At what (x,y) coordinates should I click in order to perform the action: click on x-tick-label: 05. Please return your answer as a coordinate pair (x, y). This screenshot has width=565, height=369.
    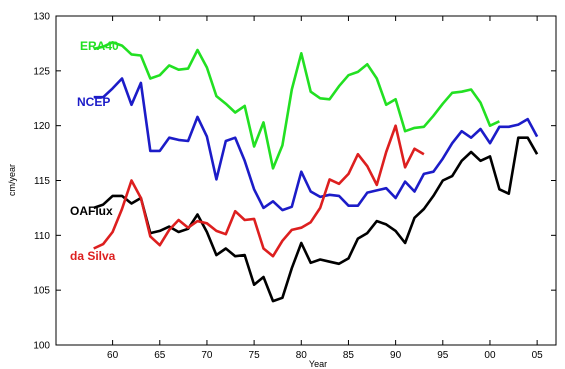
    Looking at the image, I should click on (538, 355).